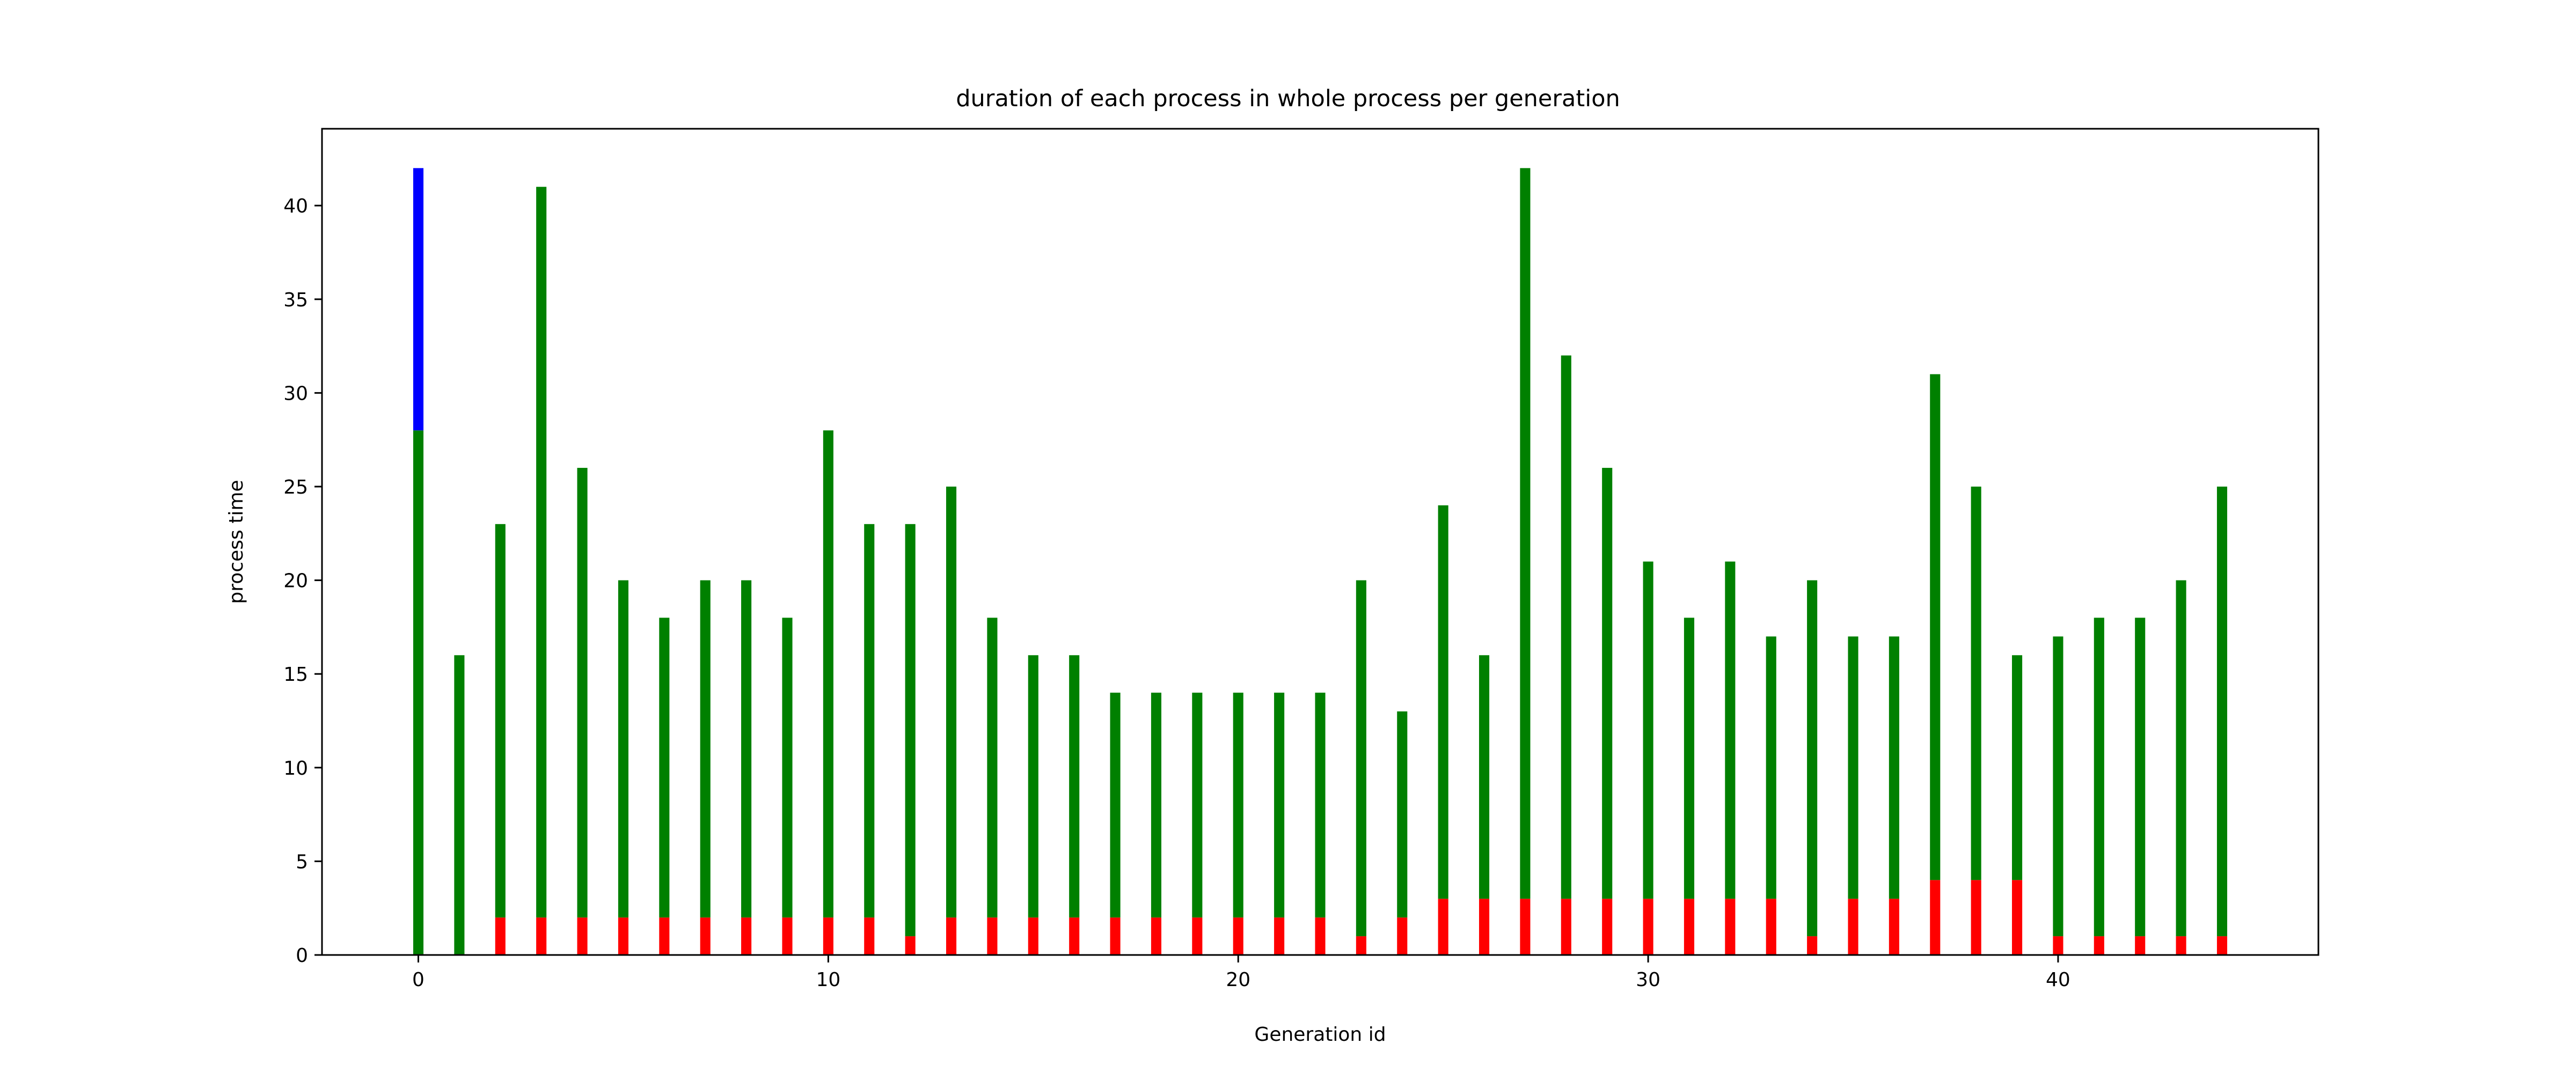 Image resolution: width=2576 pixels, height=1073 pixels. What do you see at coordinates (418, 980) in the screenshot?
I see `x-tick-label: 0` at bounding box center [418, 980].